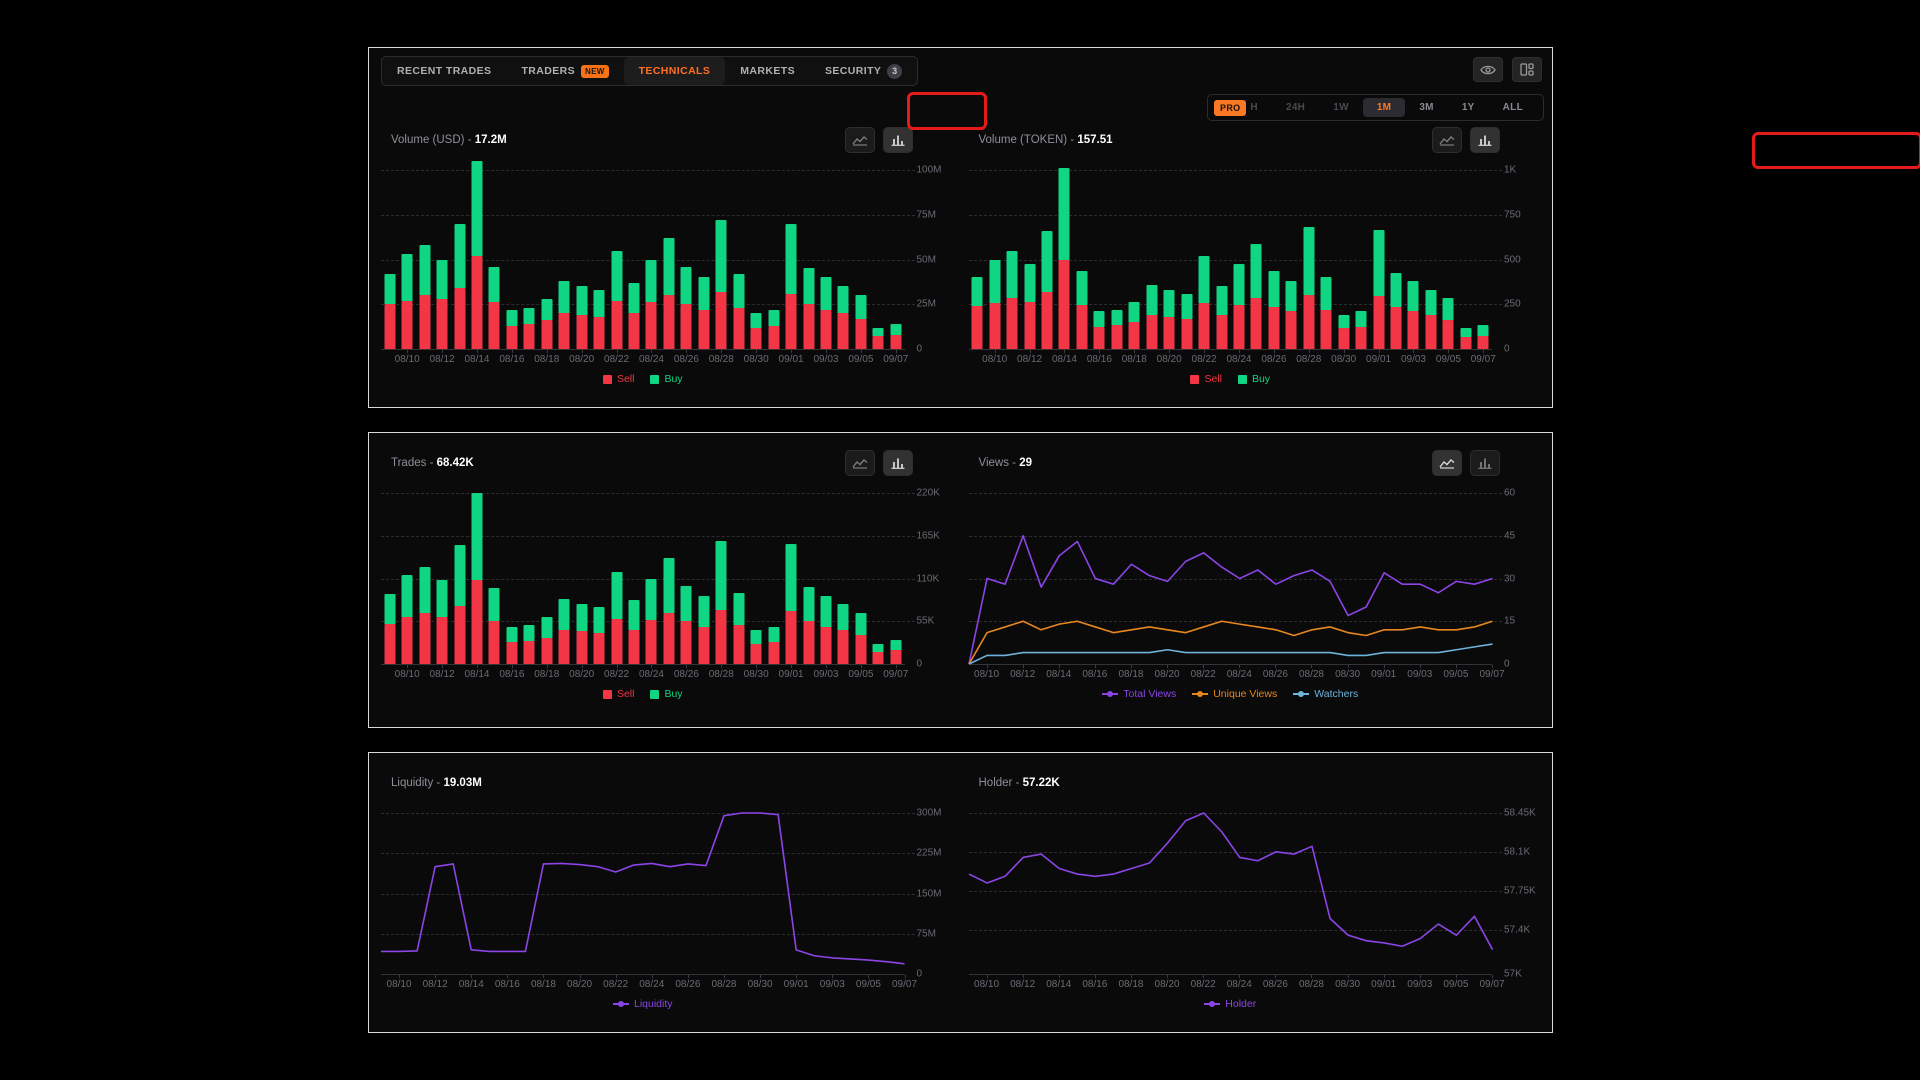  I want to click on range-option-24h: 24H, so click(1295, 107).